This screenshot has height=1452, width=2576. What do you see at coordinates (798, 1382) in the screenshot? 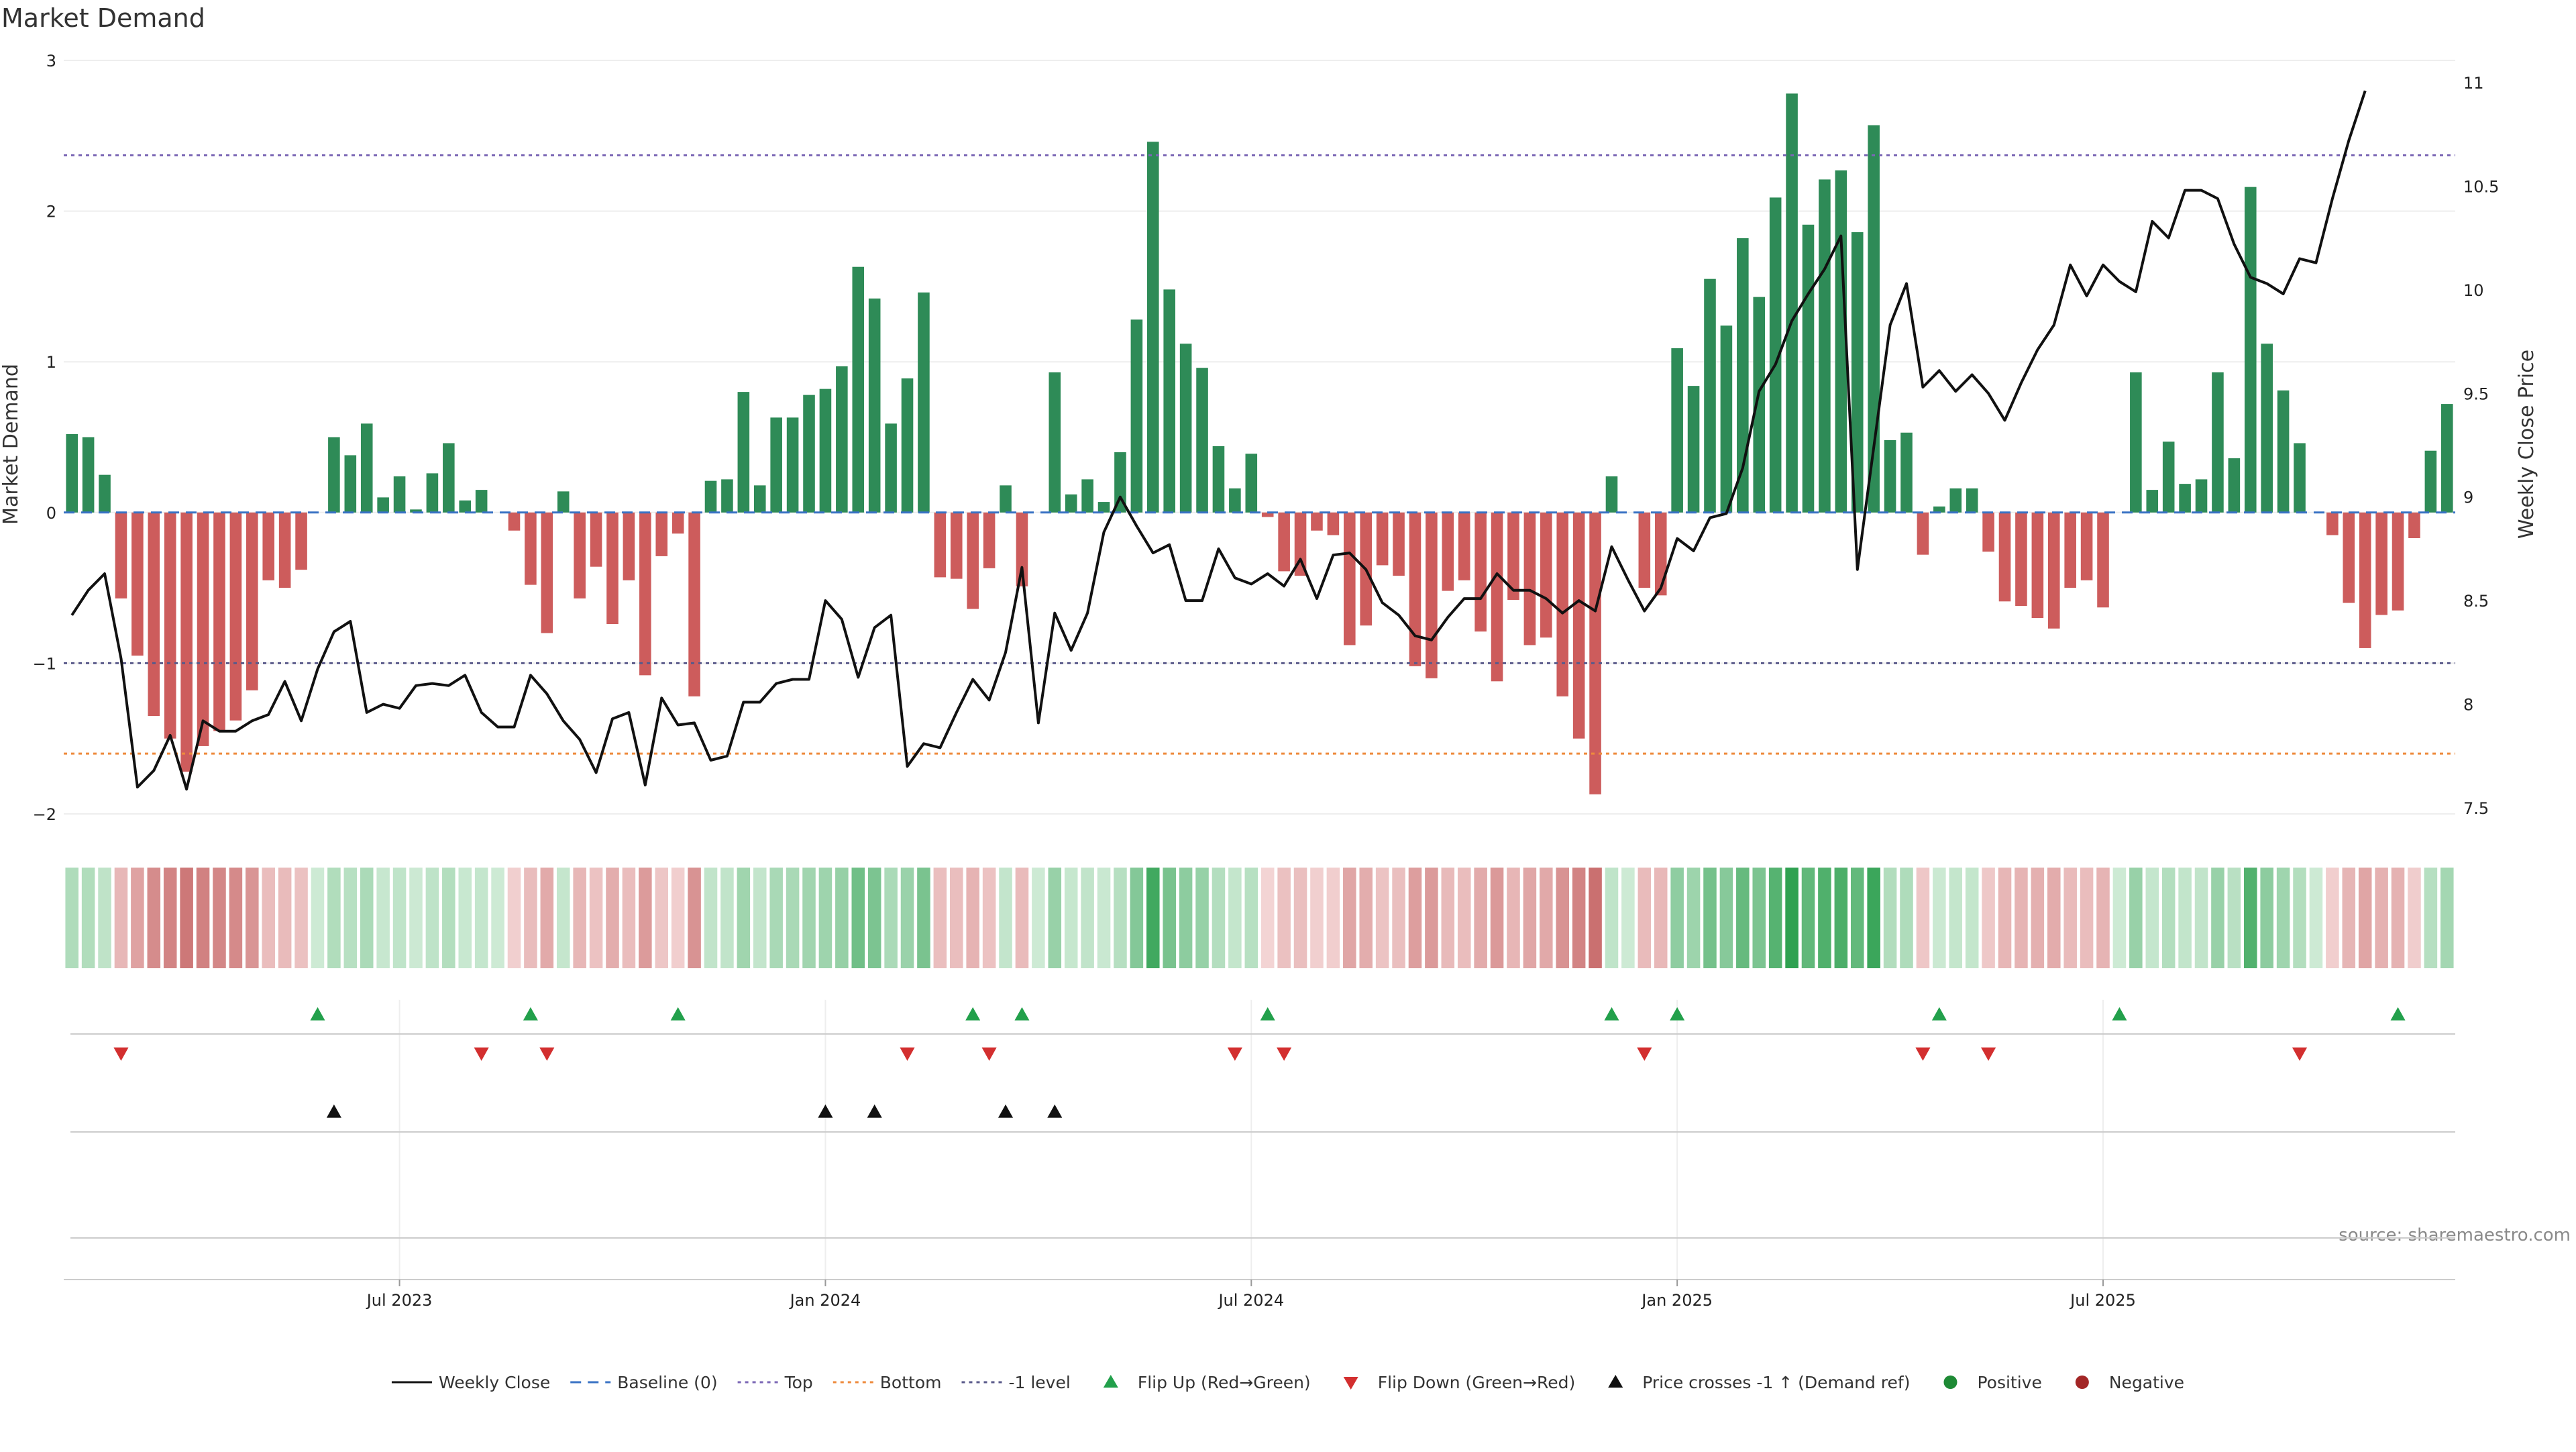
I see `legend-label-top: Top` at bounding box center [798, 1382].